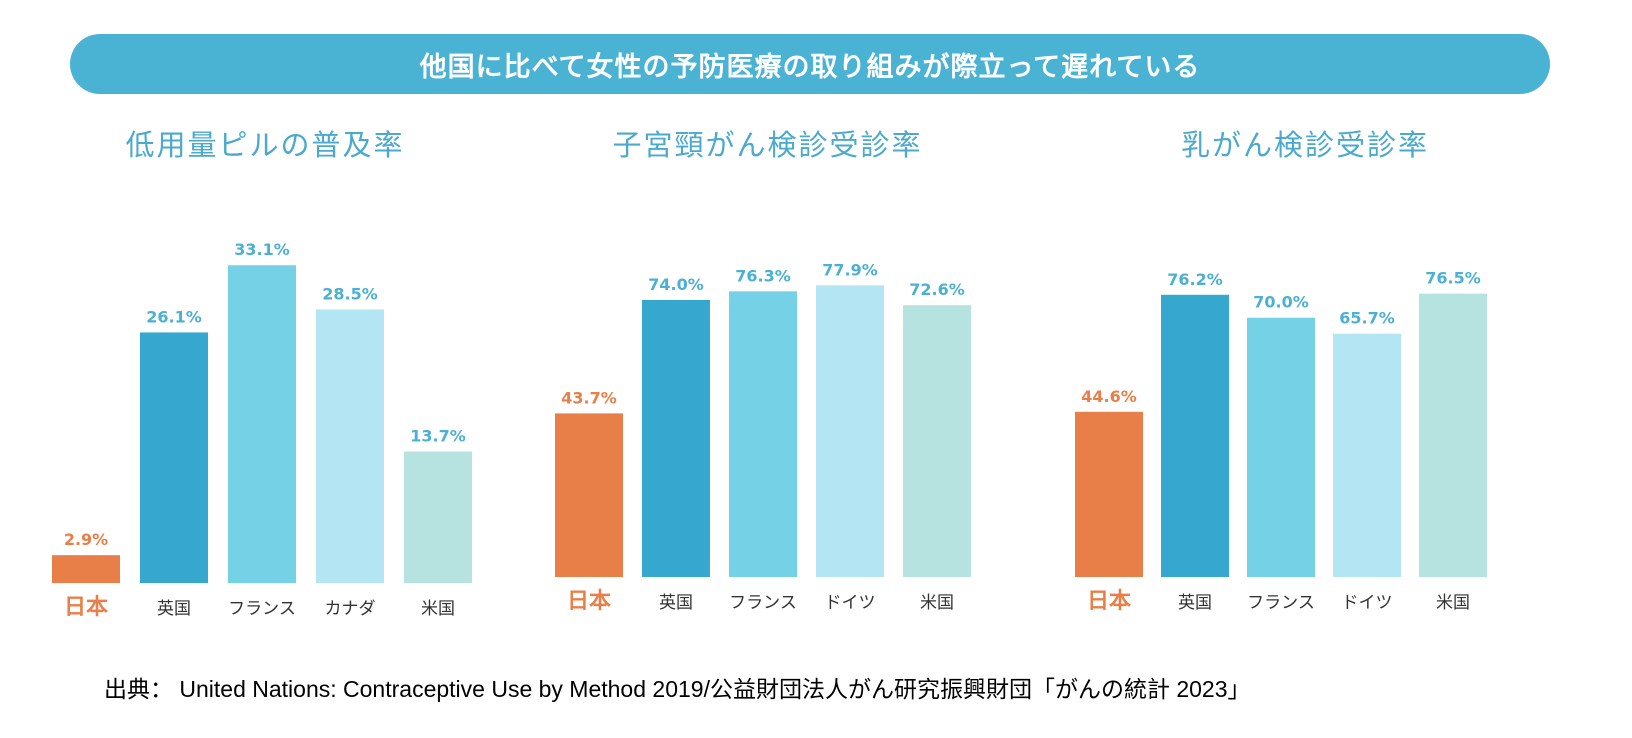 The height and width of the screenshot is (738, 1632). Describe the element at coordinates (1109, 396) in the screenshot. I see `value-label: 44.6%` at that location.